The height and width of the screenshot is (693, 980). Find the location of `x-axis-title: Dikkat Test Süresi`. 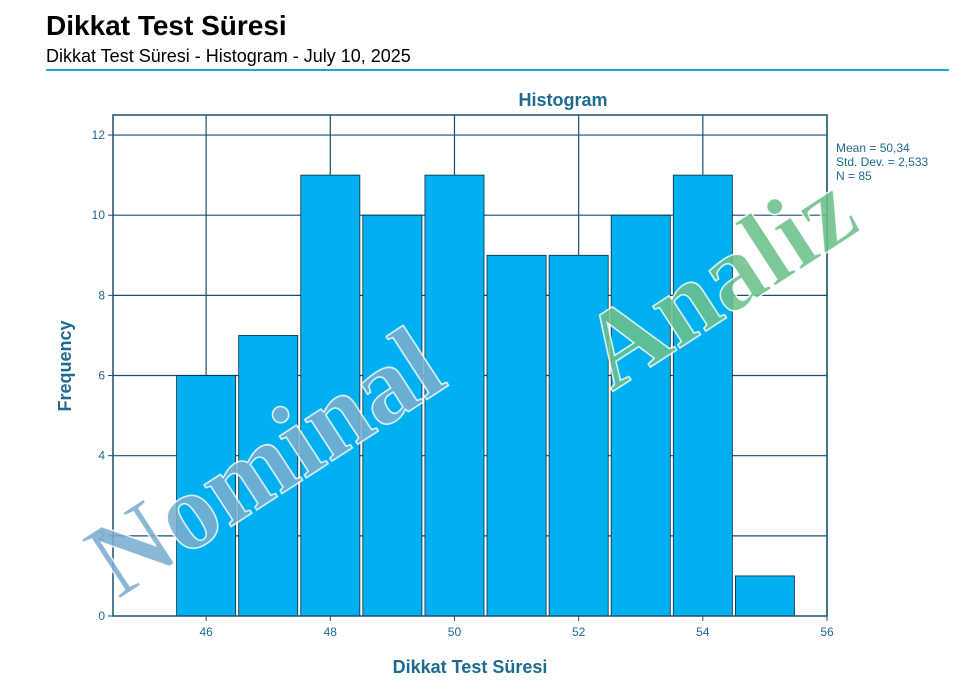

x-axis-title: Dikkat Test Süresi is located at coordinates (470, 667).